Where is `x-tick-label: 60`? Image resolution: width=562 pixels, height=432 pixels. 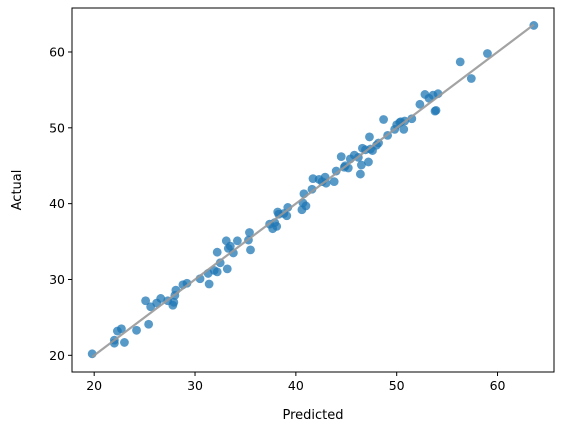
x-tick-label: 60 is located at coordinates (498, 385).